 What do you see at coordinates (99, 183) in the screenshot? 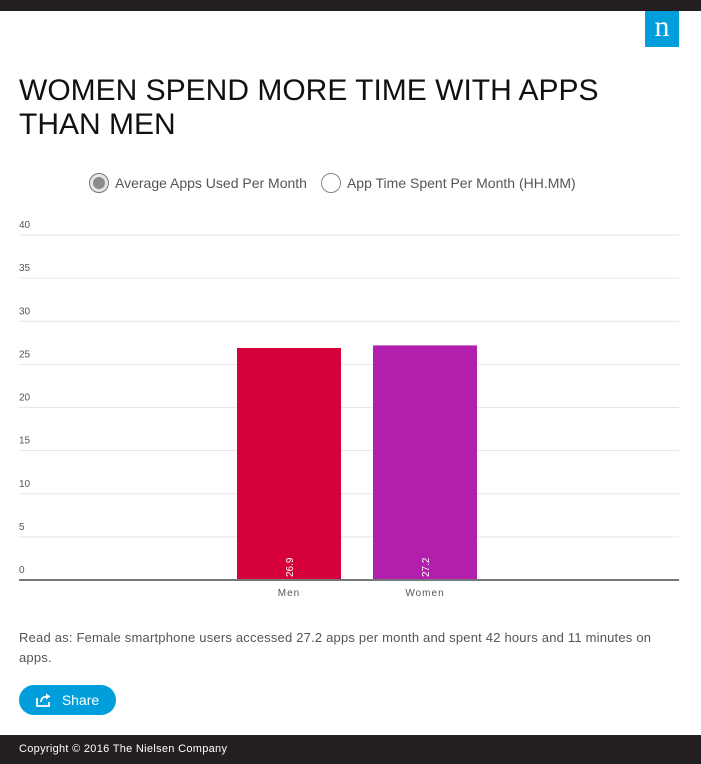
I see `radio-selected-icon` at bounding box center [99, 183].